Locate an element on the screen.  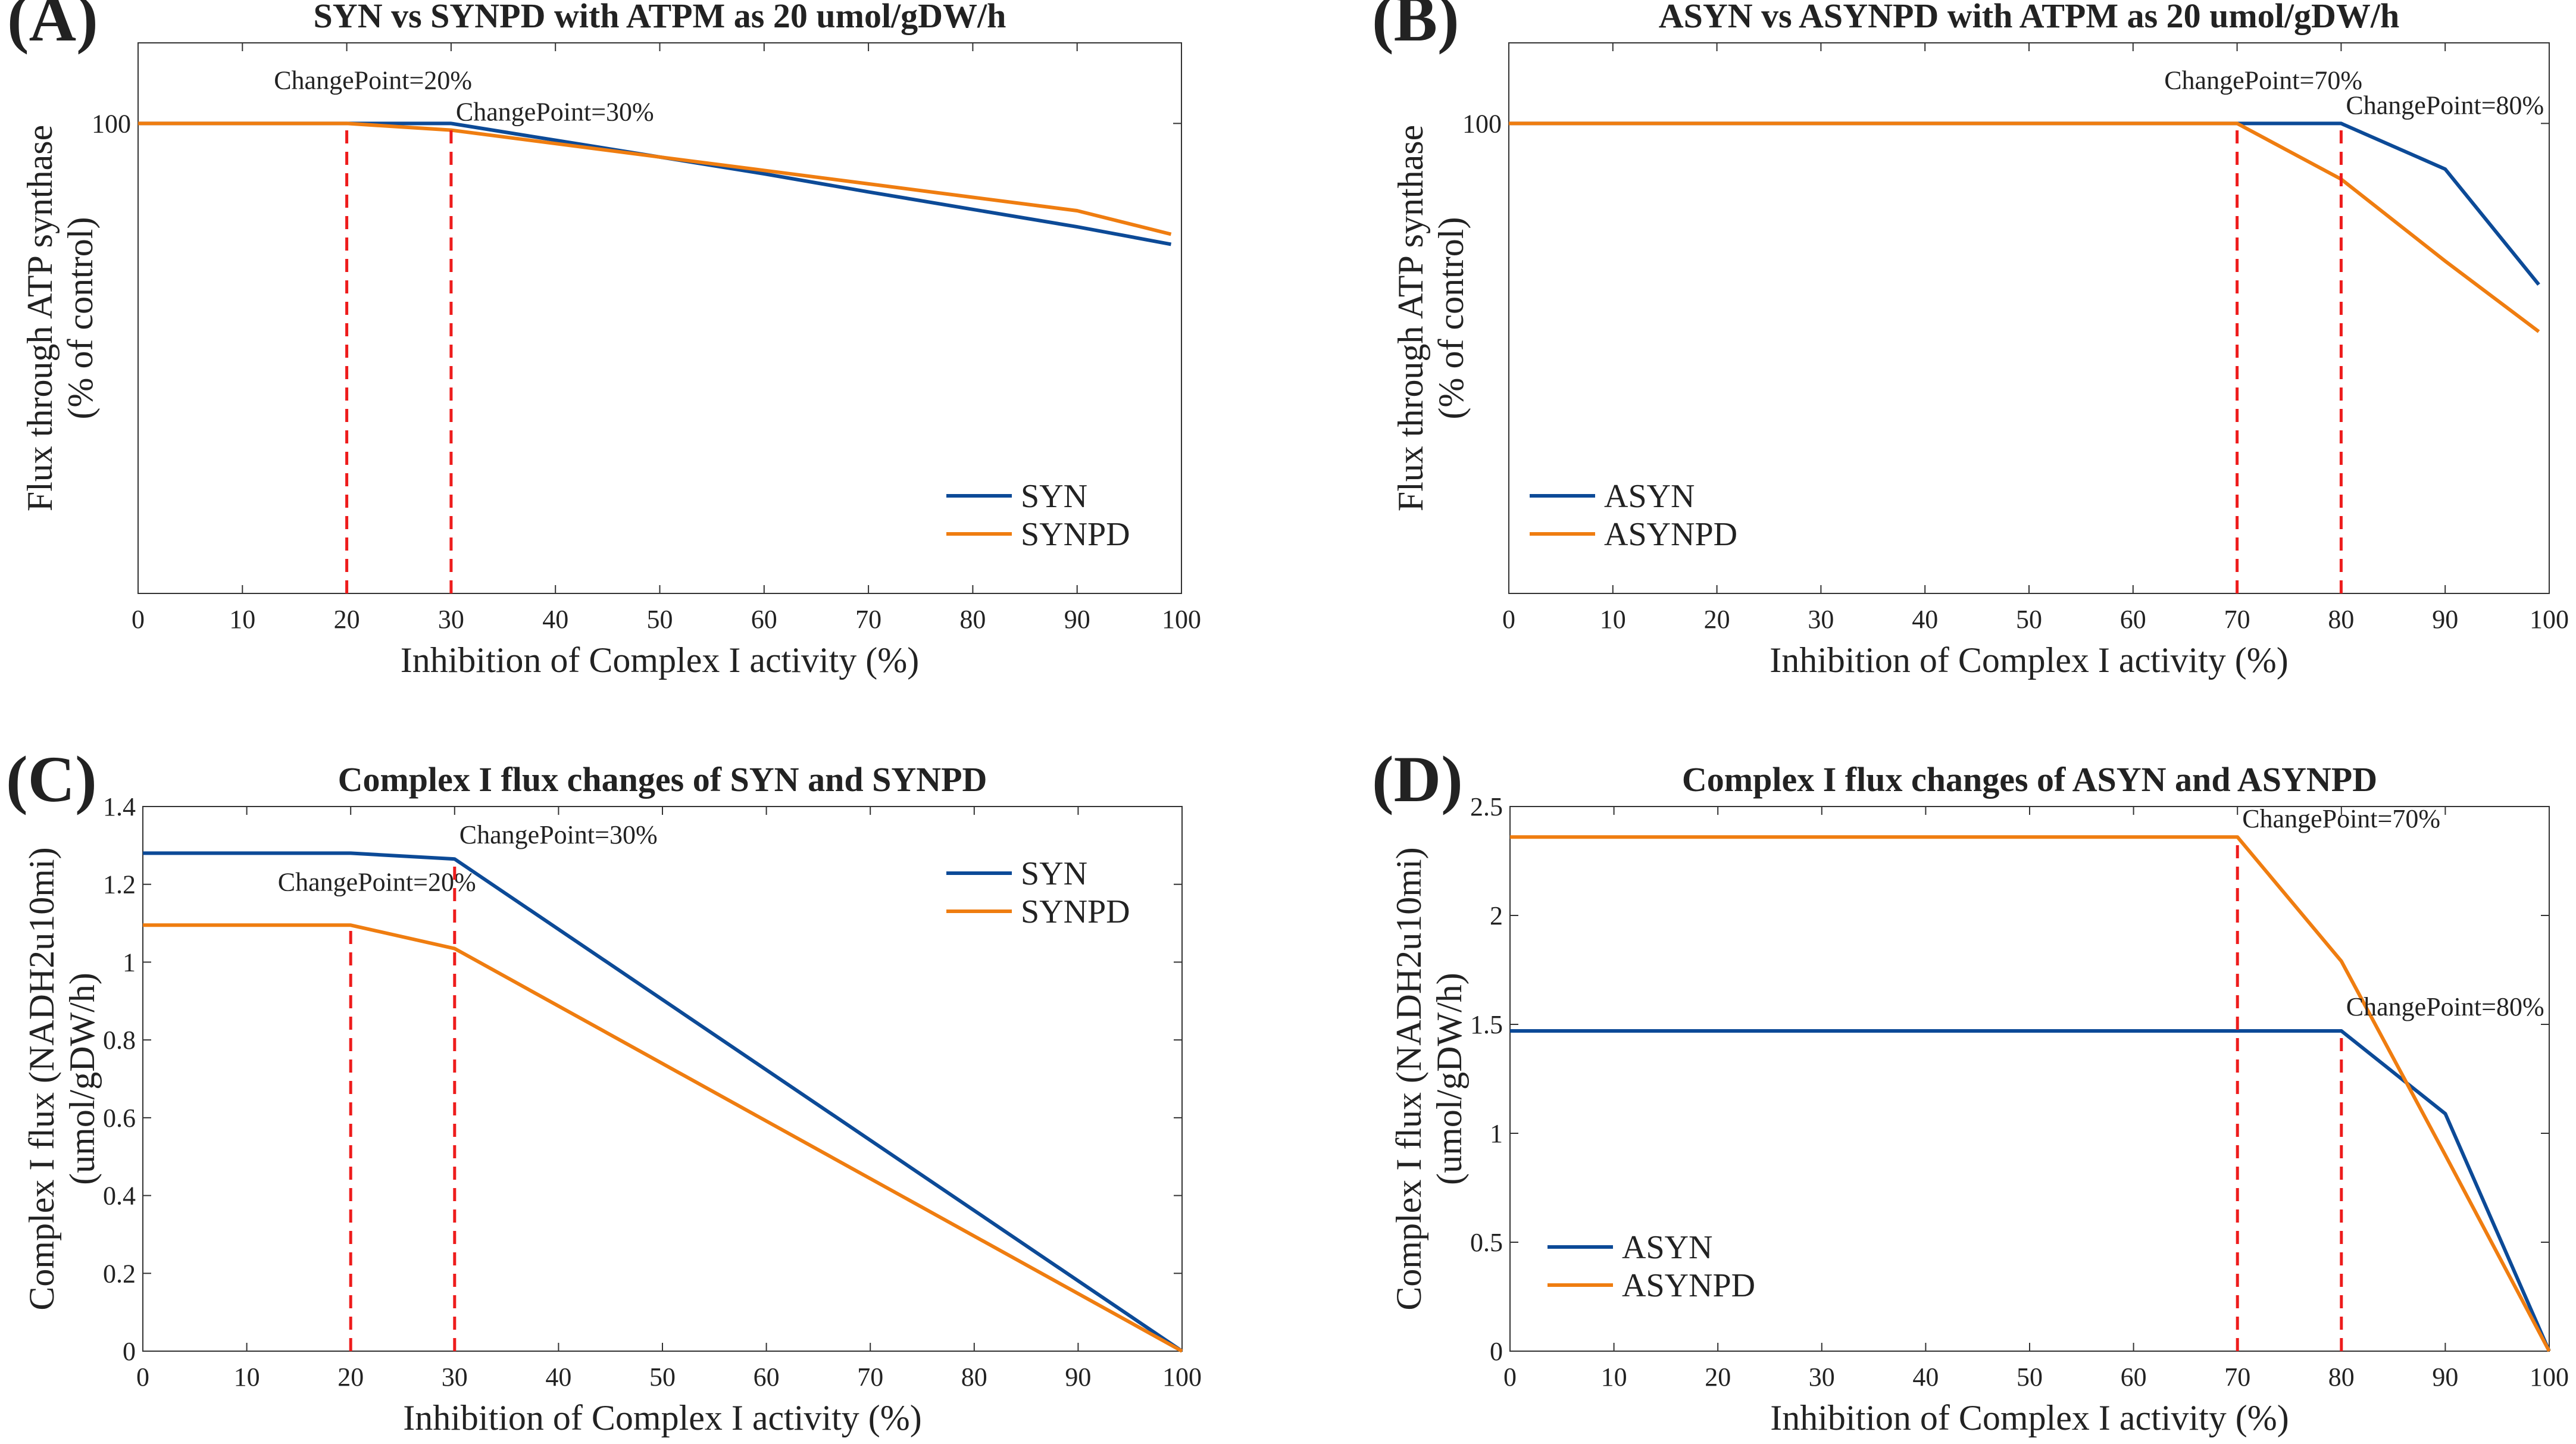
y-tick-label: 2 is located at coordinates (1496, 915).